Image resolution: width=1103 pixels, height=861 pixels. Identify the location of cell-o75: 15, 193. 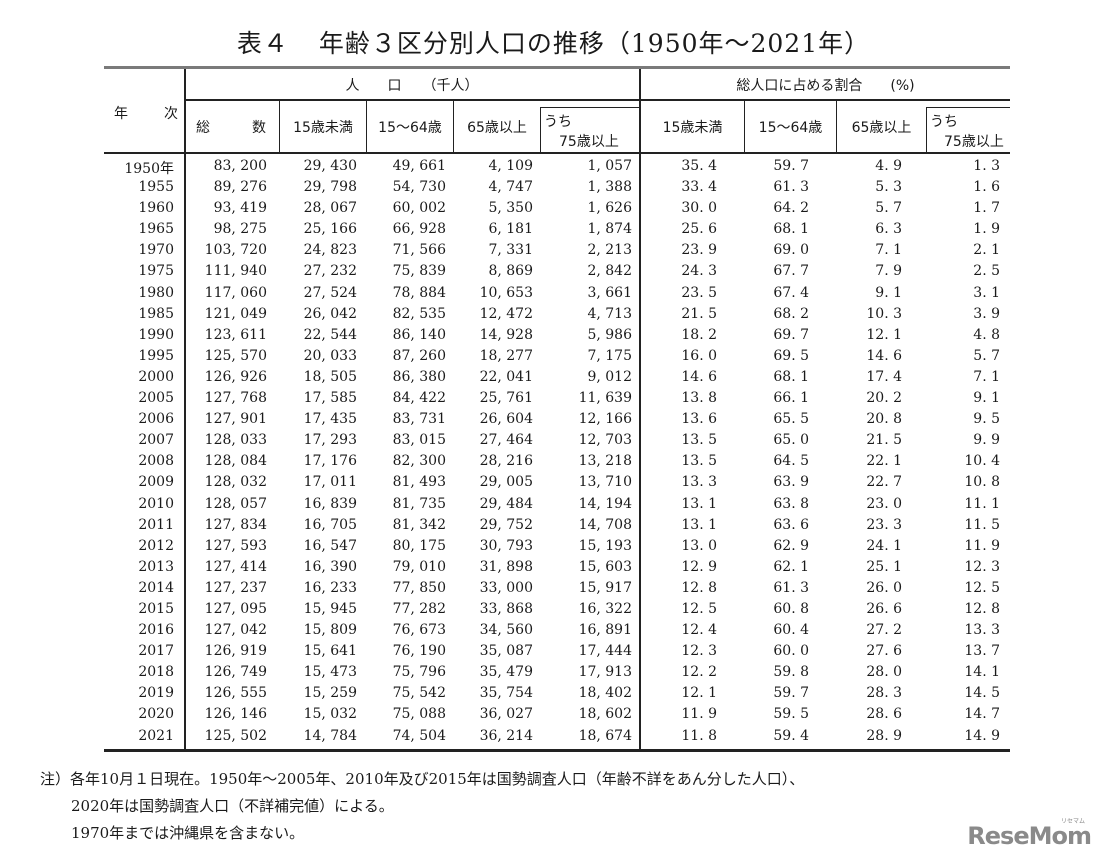
(605, 545).